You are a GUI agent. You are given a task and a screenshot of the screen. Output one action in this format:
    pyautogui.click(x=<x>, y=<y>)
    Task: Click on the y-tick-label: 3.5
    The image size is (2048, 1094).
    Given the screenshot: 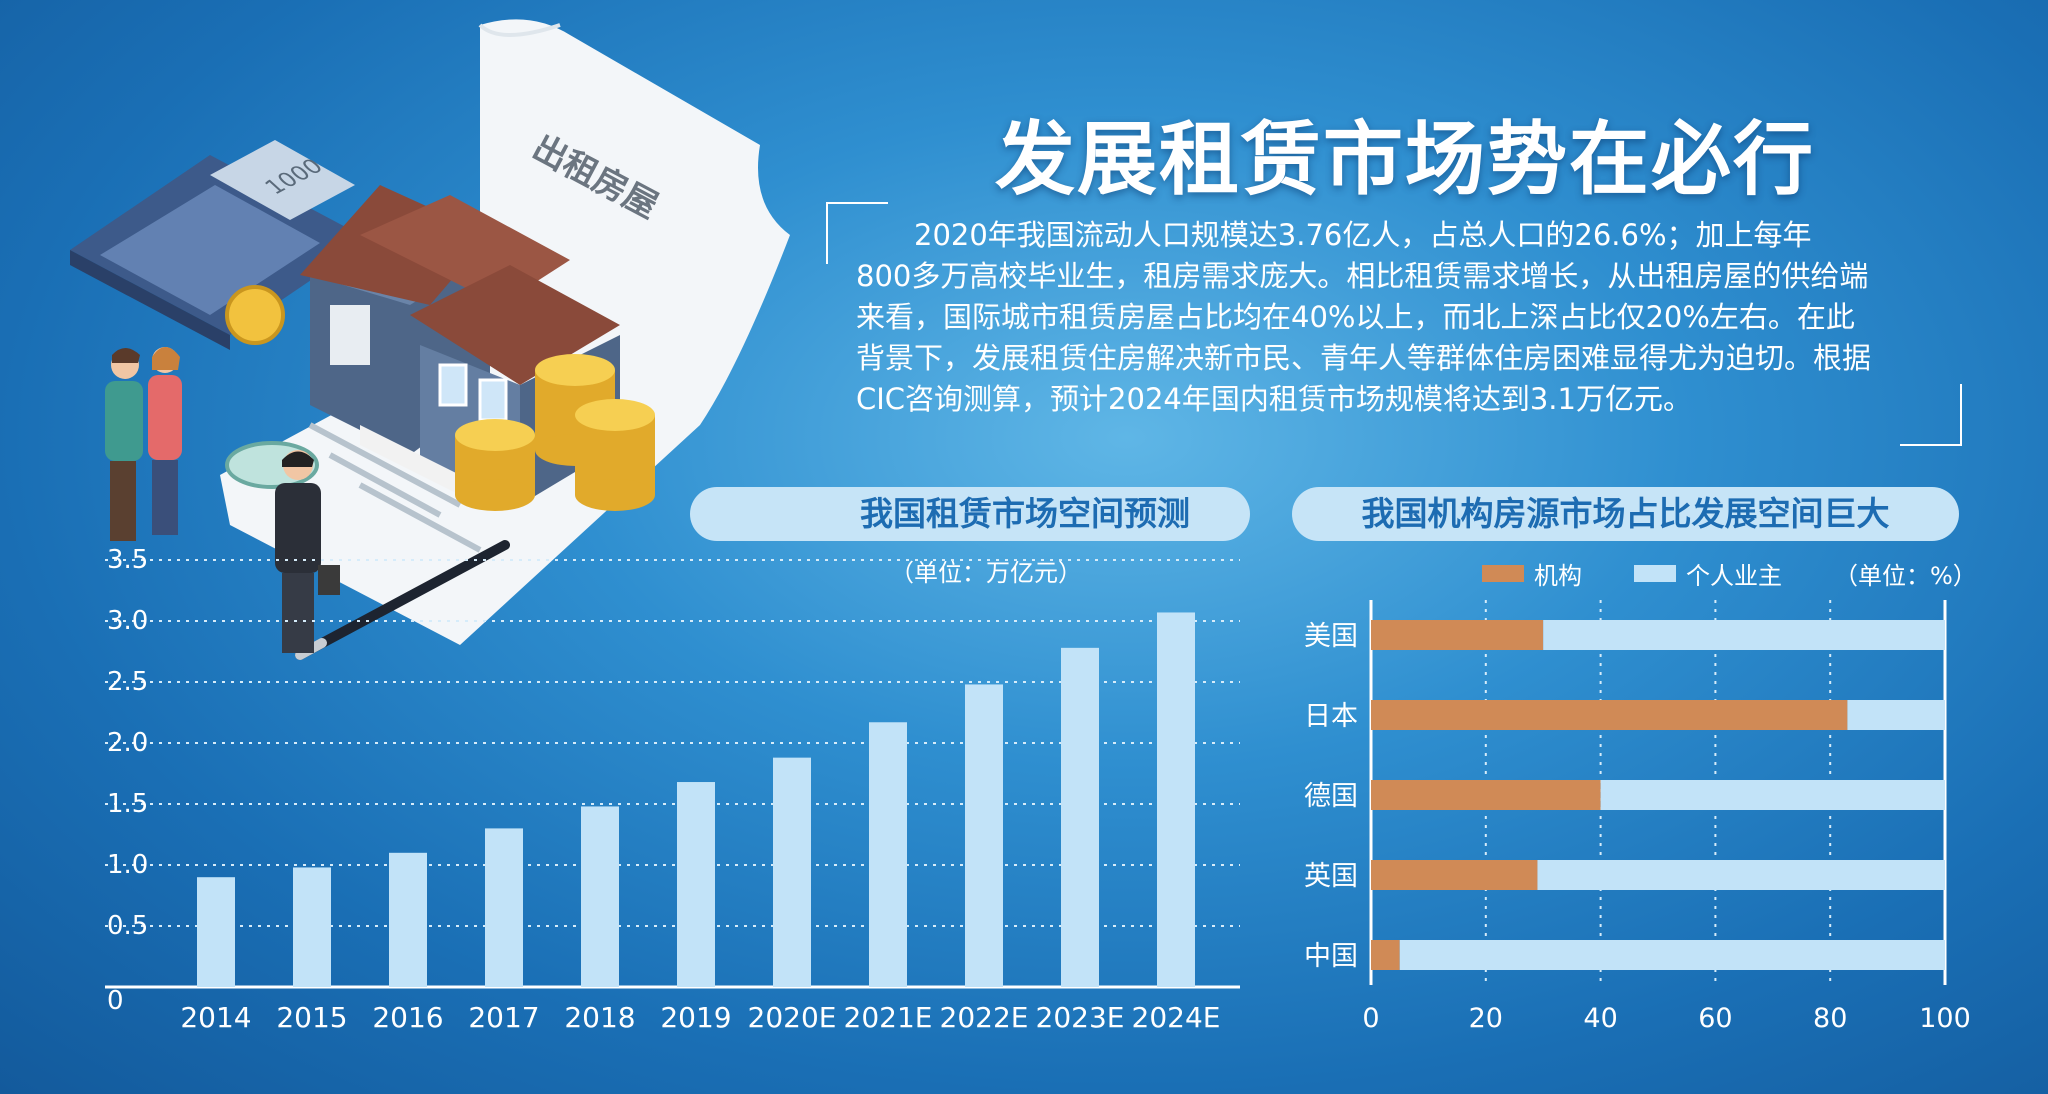 What is the action you would take?
    pyautogui.click(x=127, y=560)
    